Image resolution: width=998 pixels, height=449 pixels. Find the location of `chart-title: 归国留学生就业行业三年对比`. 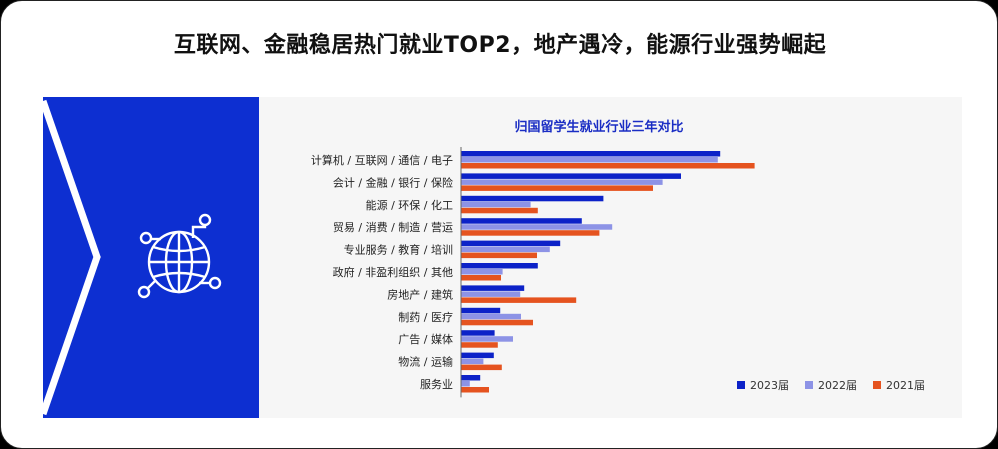

chart-title: 归国留学生就业行业三年对比 is located at coordinates (598, 127).